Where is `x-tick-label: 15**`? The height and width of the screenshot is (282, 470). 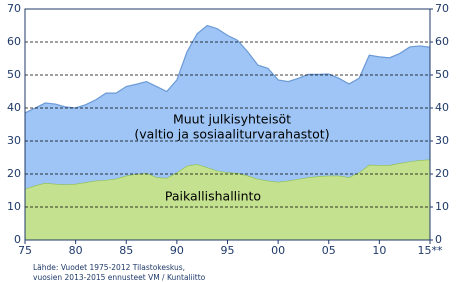 x-tick-label: 15** is located at coordinates (430, 250).